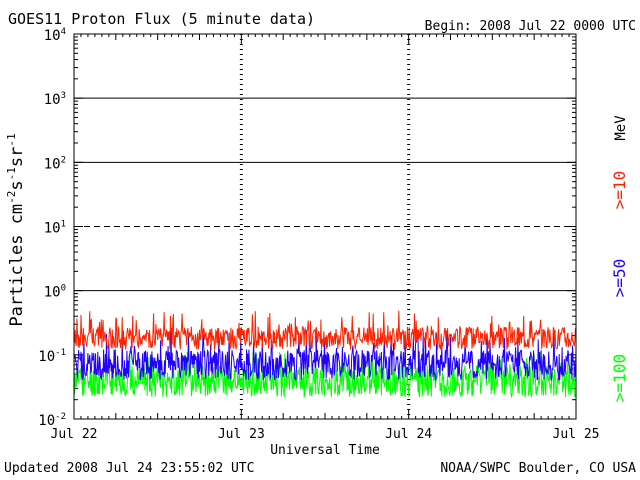 The height and width of the screenshot is (480, 640). I want to click on legend-series-ge100: >=100, so click(619, 378).